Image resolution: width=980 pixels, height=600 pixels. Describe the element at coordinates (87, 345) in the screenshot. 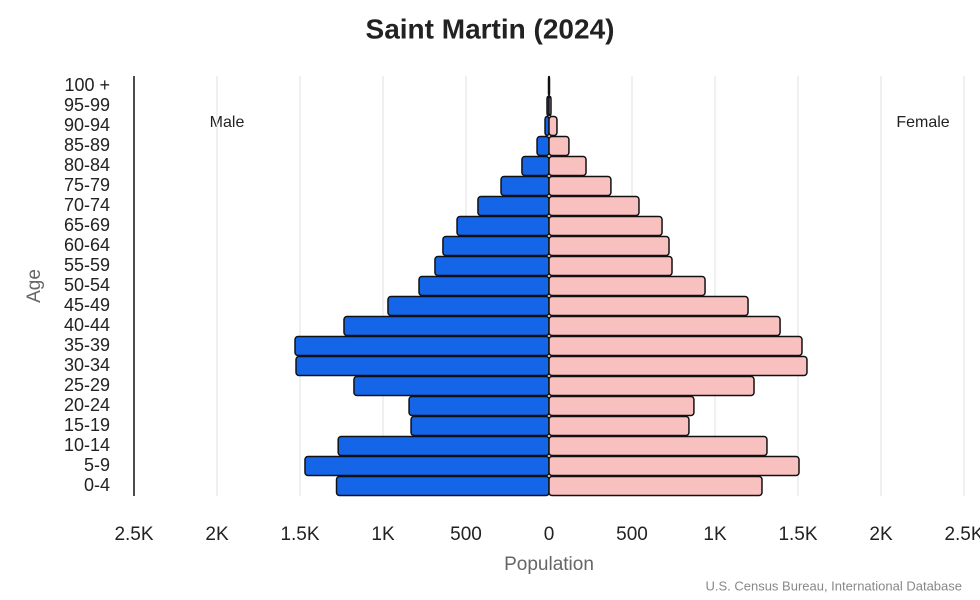

I see `y-tick-label: 35-39` at that location.